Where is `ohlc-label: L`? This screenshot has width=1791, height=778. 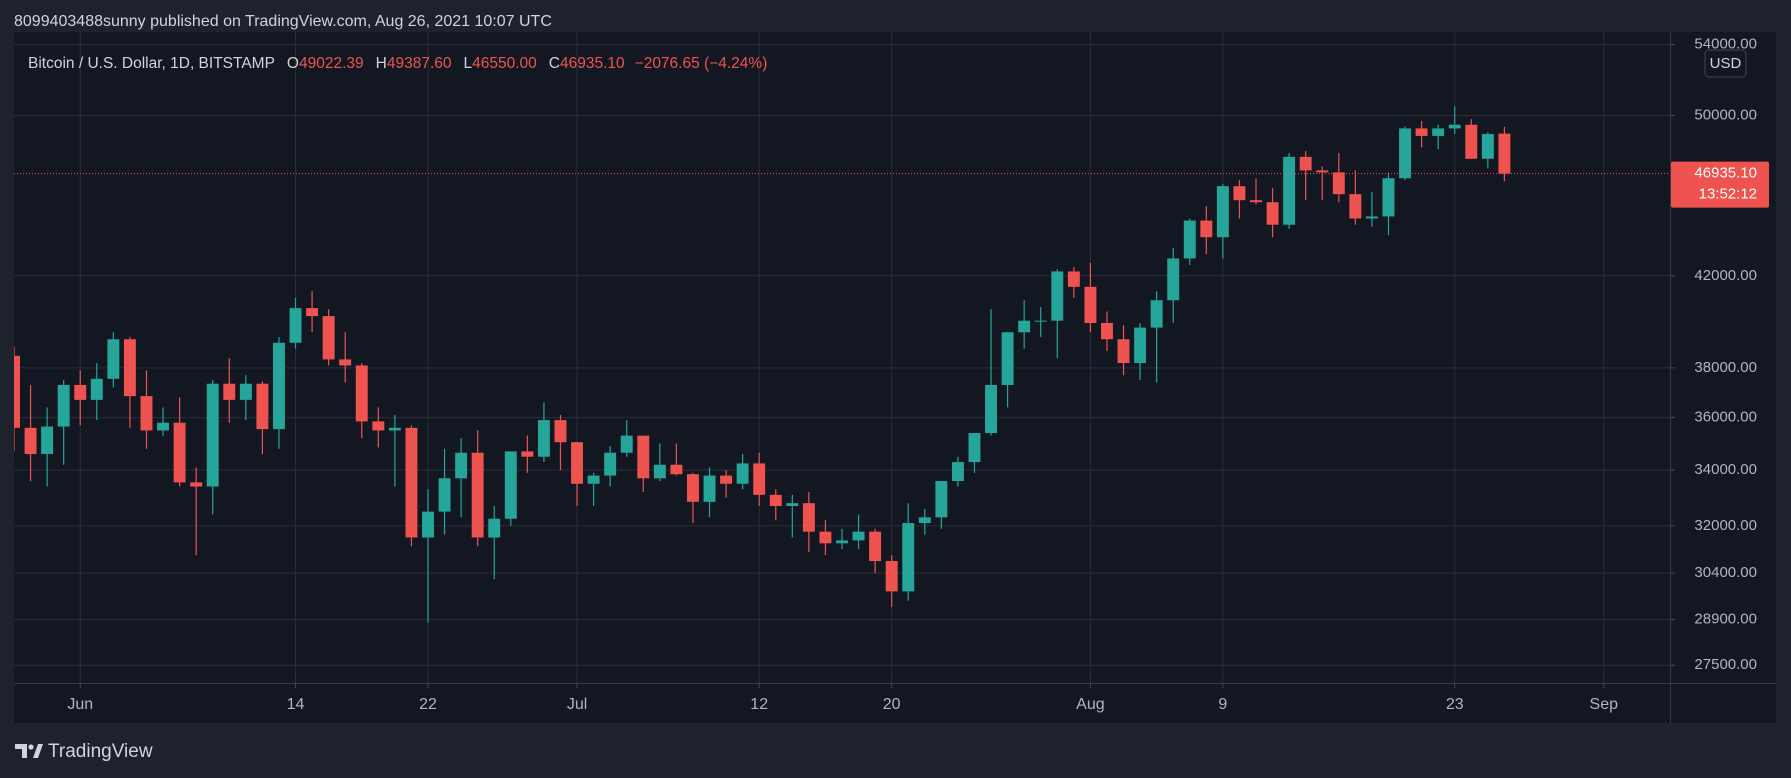 ohlc-label: L is located at coordinates (468, 63).